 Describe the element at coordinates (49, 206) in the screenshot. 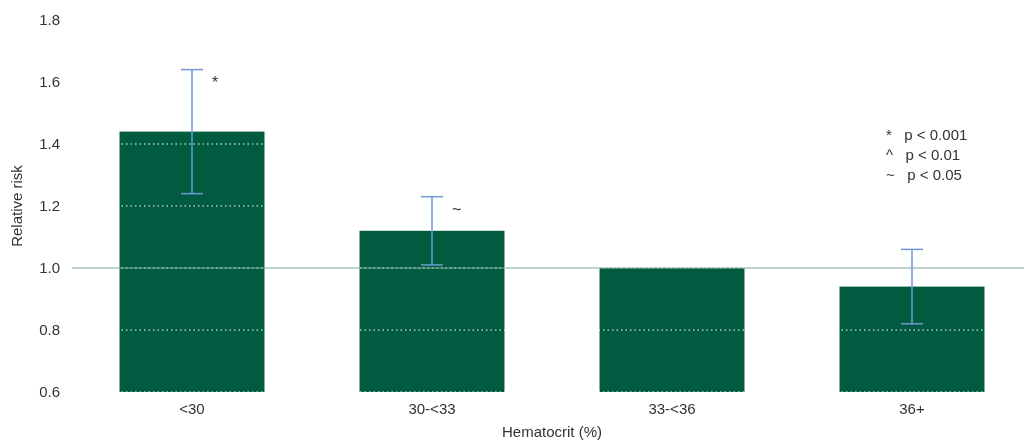

I see `y-tick-label: 1.2` at that location.